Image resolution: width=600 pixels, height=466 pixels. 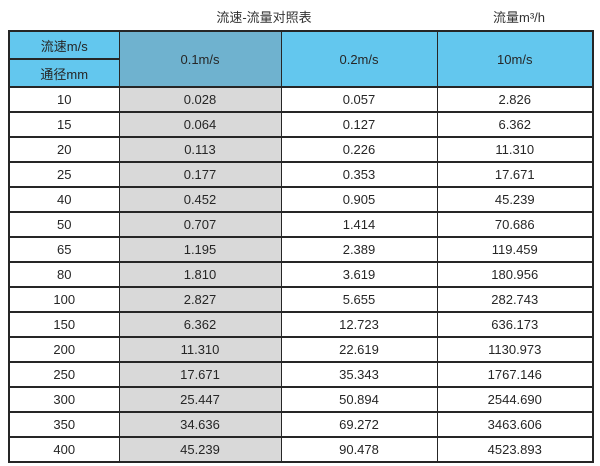 I want to click on table-row: 10 0.028 0.057 2.826, so click(x=301, y=99).